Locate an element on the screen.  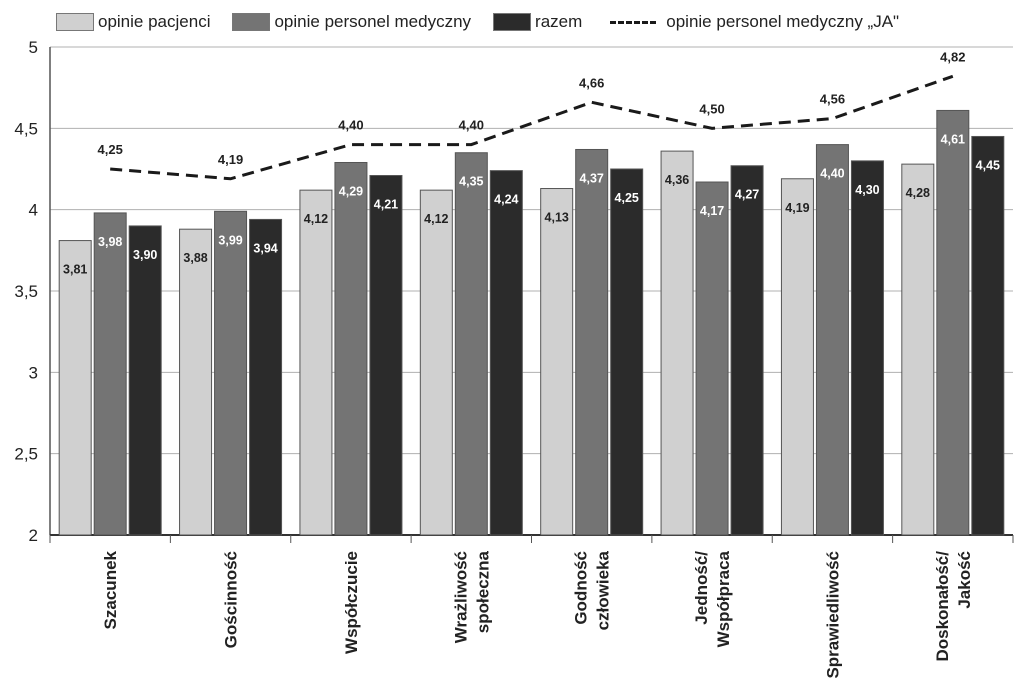
legend-swatch-patients is located at coordinates (75, 22).